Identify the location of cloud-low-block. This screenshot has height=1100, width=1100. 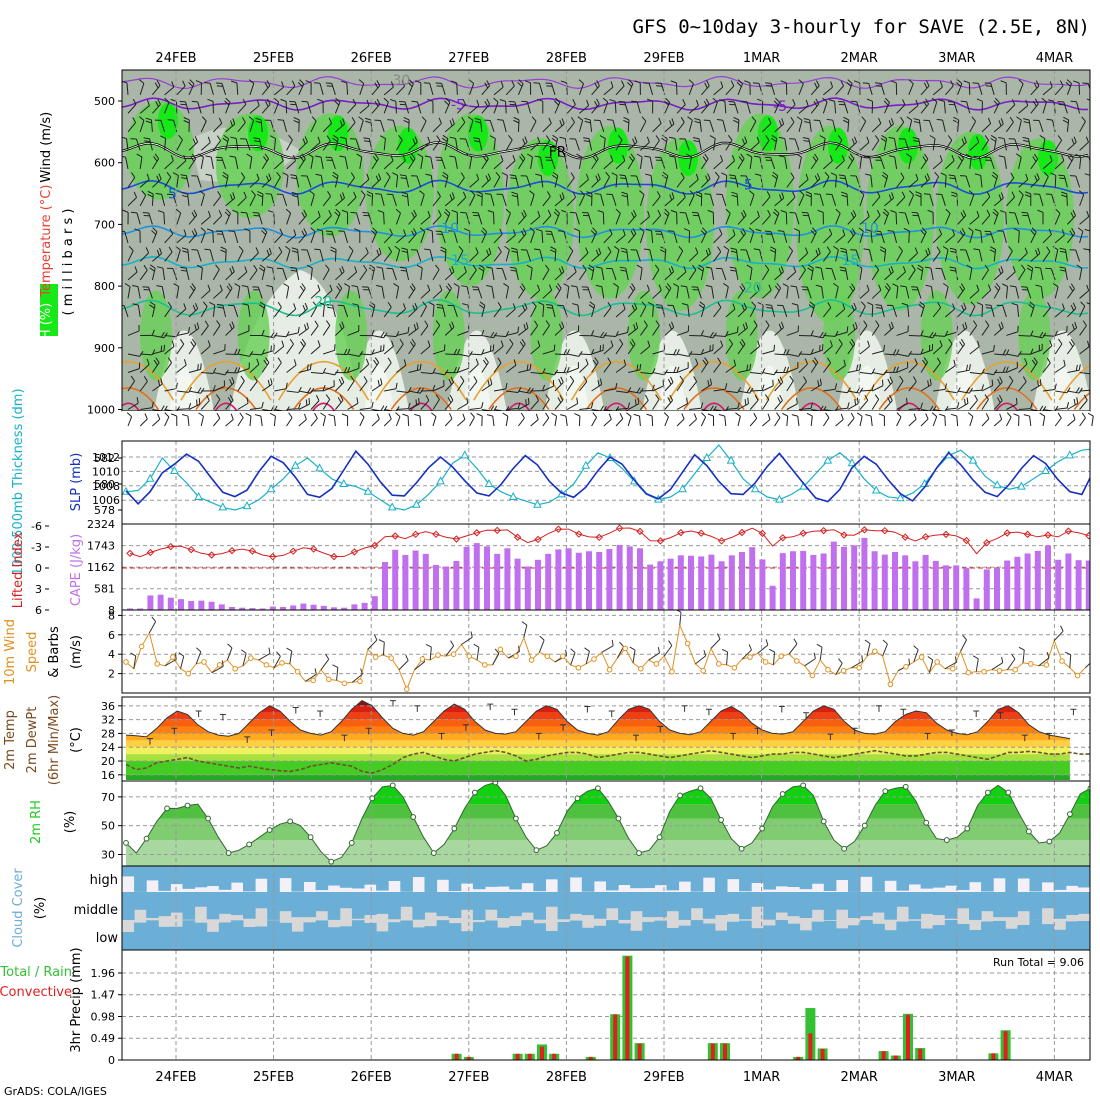
(189, 935).